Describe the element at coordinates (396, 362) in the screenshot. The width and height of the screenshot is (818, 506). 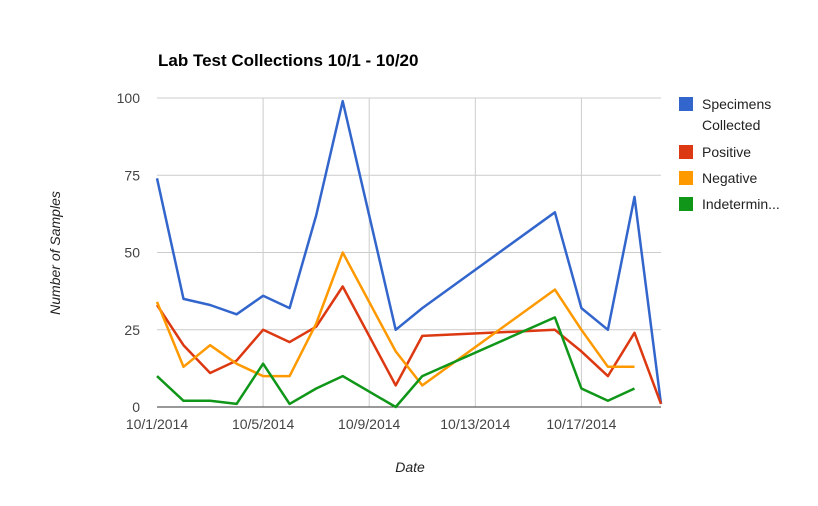
I see `series-line-indetermin` at that location.